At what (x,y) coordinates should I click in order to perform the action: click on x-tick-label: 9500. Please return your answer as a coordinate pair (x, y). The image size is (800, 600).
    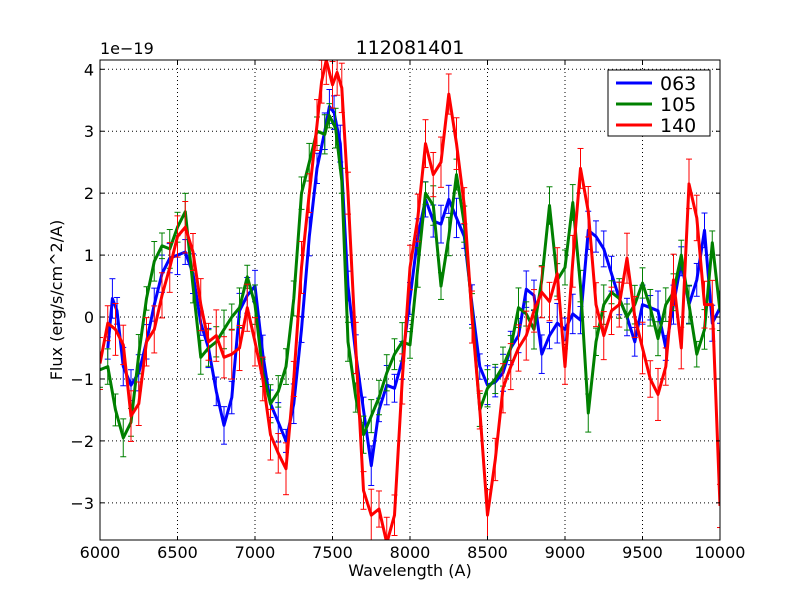
    Looking at the image, I should click on (642, 552).